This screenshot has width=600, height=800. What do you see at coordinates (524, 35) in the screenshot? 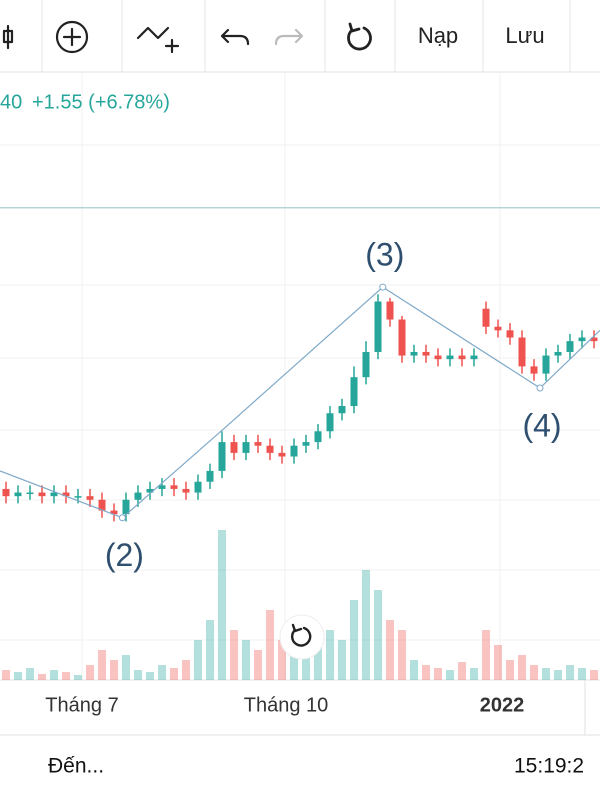
I see `save-button: Lưu` at bounding box center [524, 35].